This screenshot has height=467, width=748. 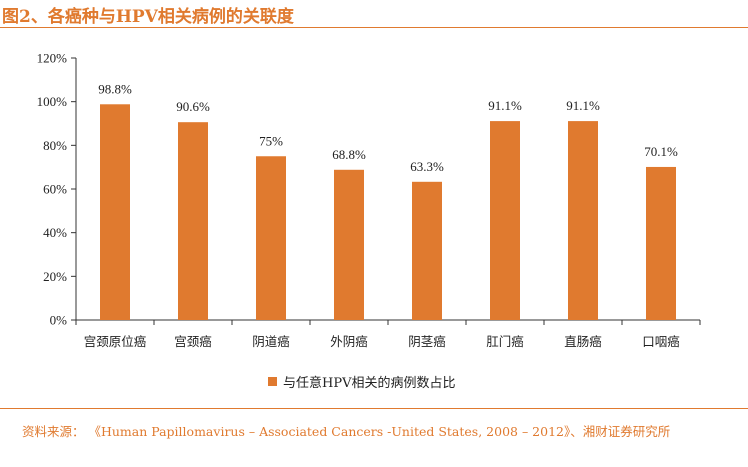 I want to click on x-category-label: 阴茎癌, so click(x=427, y=341).